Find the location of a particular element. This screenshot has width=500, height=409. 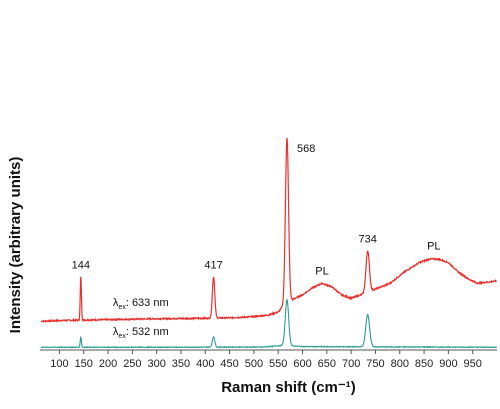

peak-label: 417 is located at coordinates (213, 266).